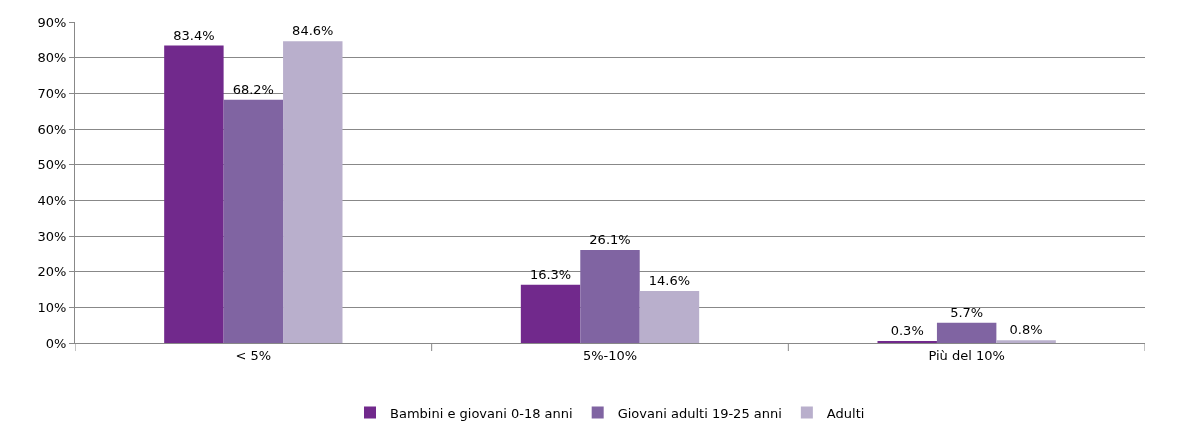 This screenshot has width=1184, height=439. Describe the element at coordinates (52, 272) in the screenshot. I see `y-tick-label: 20%` at that location.